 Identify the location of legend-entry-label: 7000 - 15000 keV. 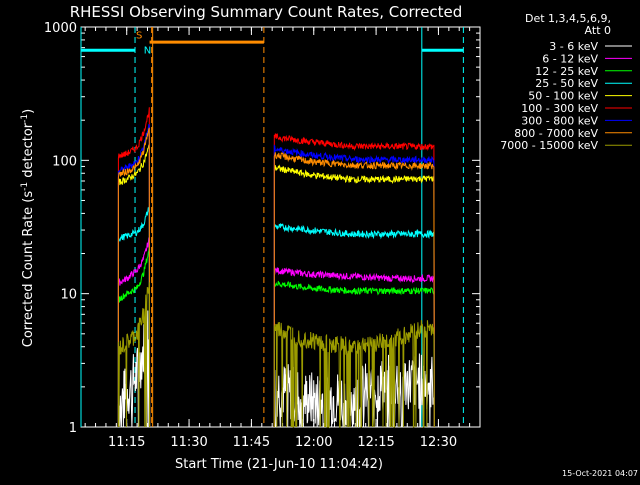
(549, 145).